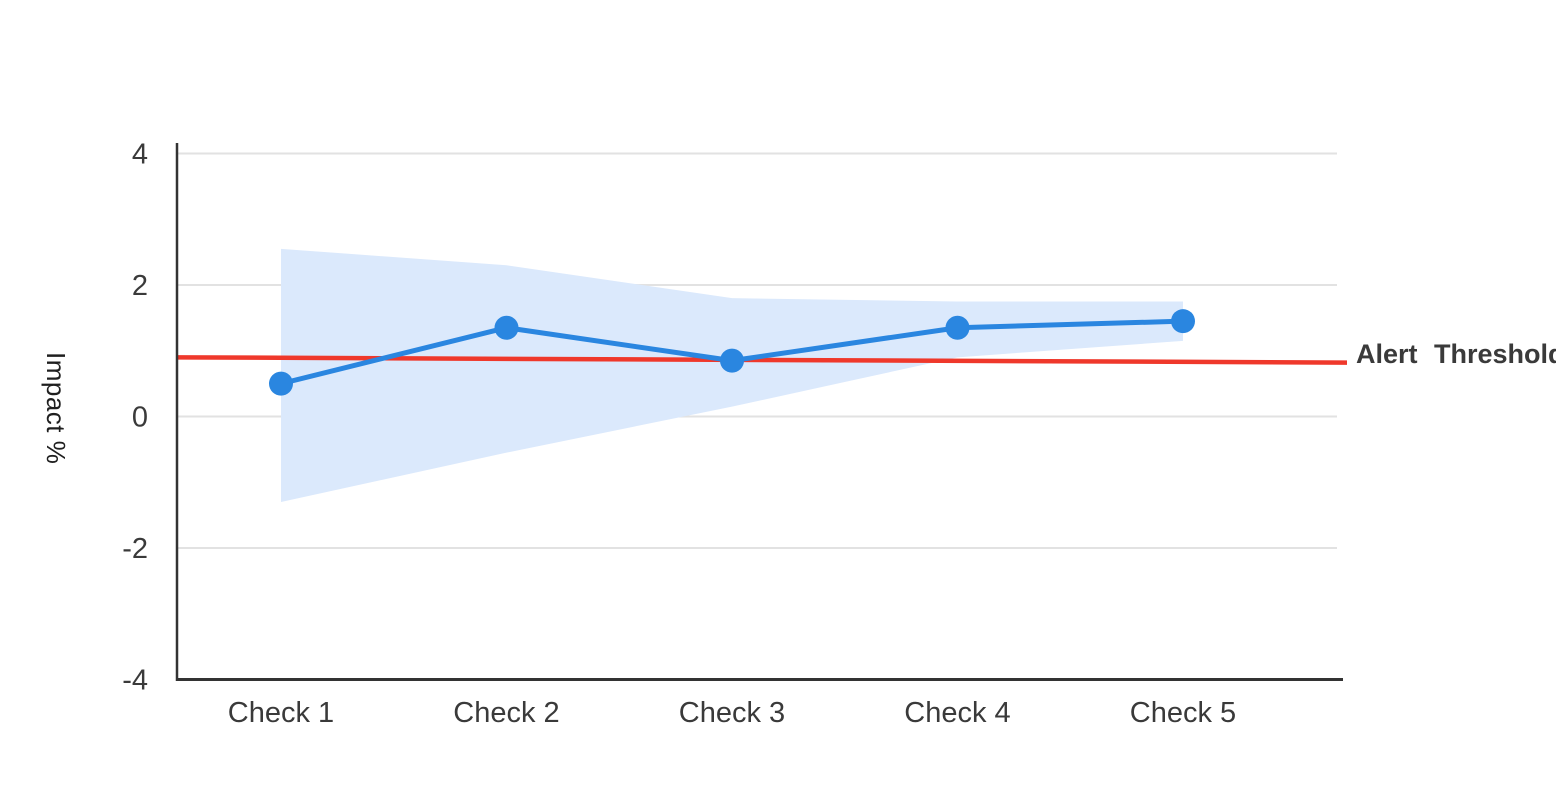 The width and height of the screenshot is (1556, 808). I want to click on y-tick-label: -2, so click(135, 549).